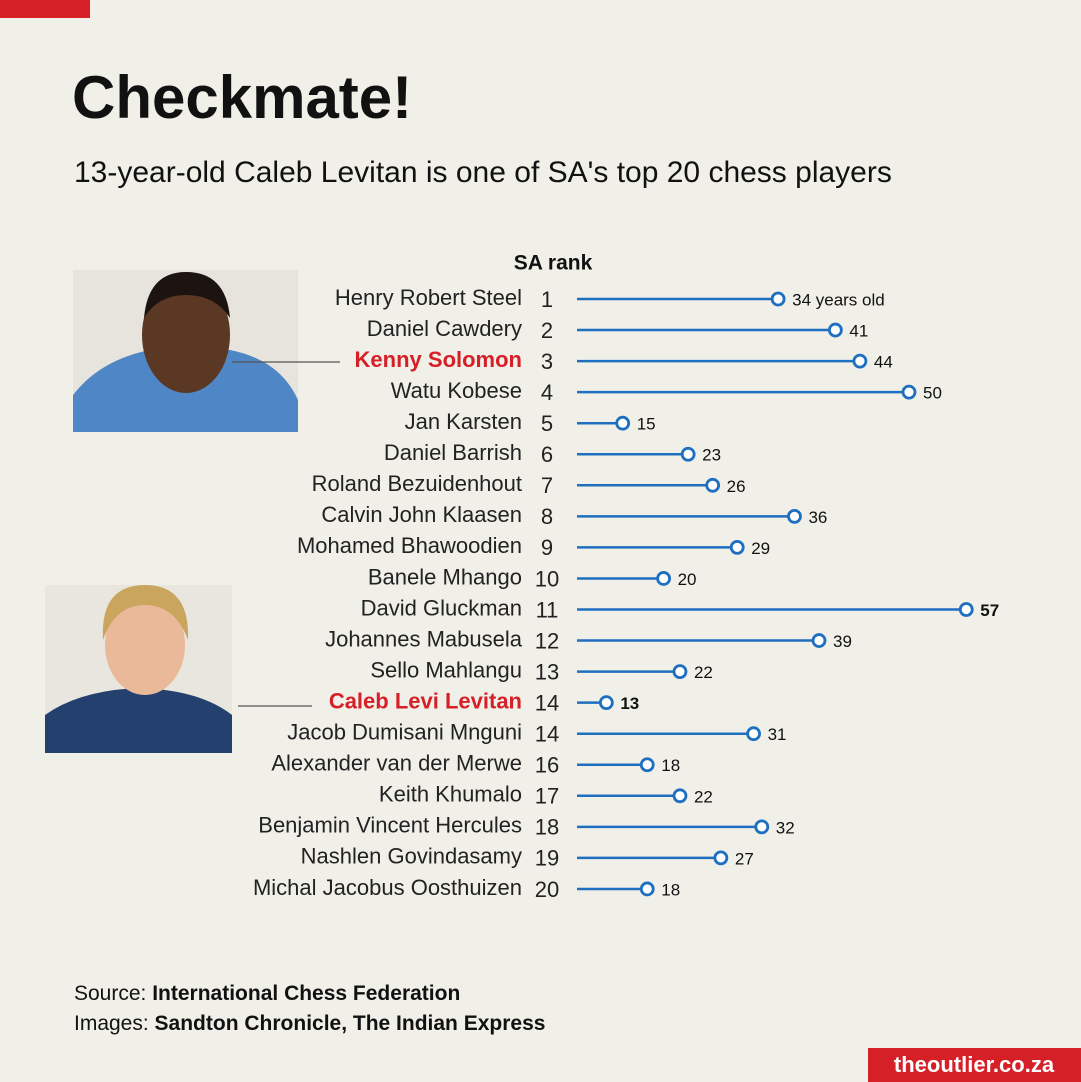  I want to click on rank: 4, so click(547, 392).